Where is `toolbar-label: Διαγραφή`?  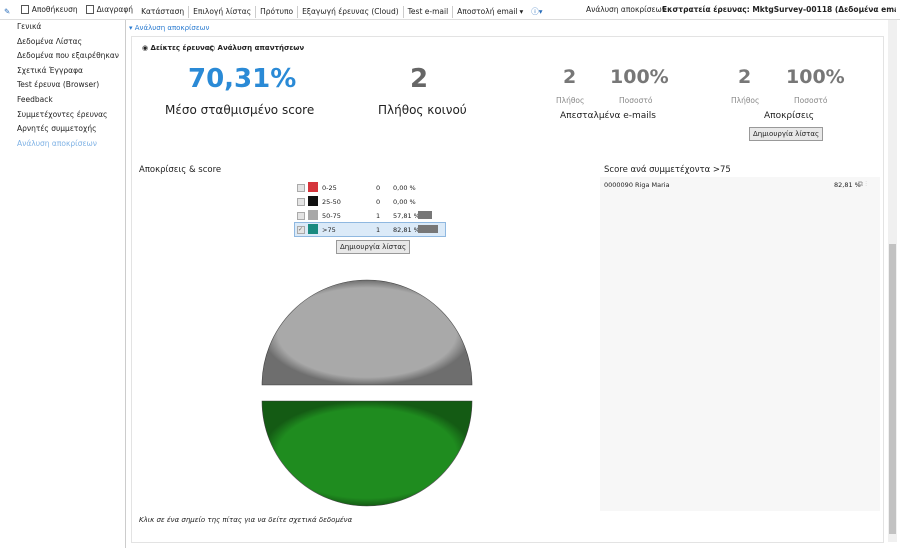 toolbar-label: Διαγραφή is located at coordinates (115, 9).